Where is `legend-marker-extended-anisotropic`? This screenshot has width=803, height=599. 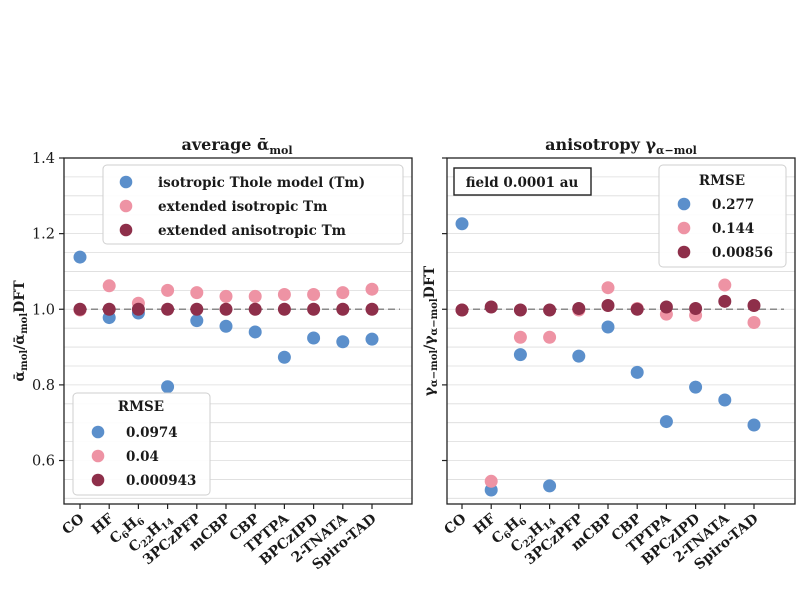
legend-marker-extended-anisotropic is located at coordinates (126, 230).